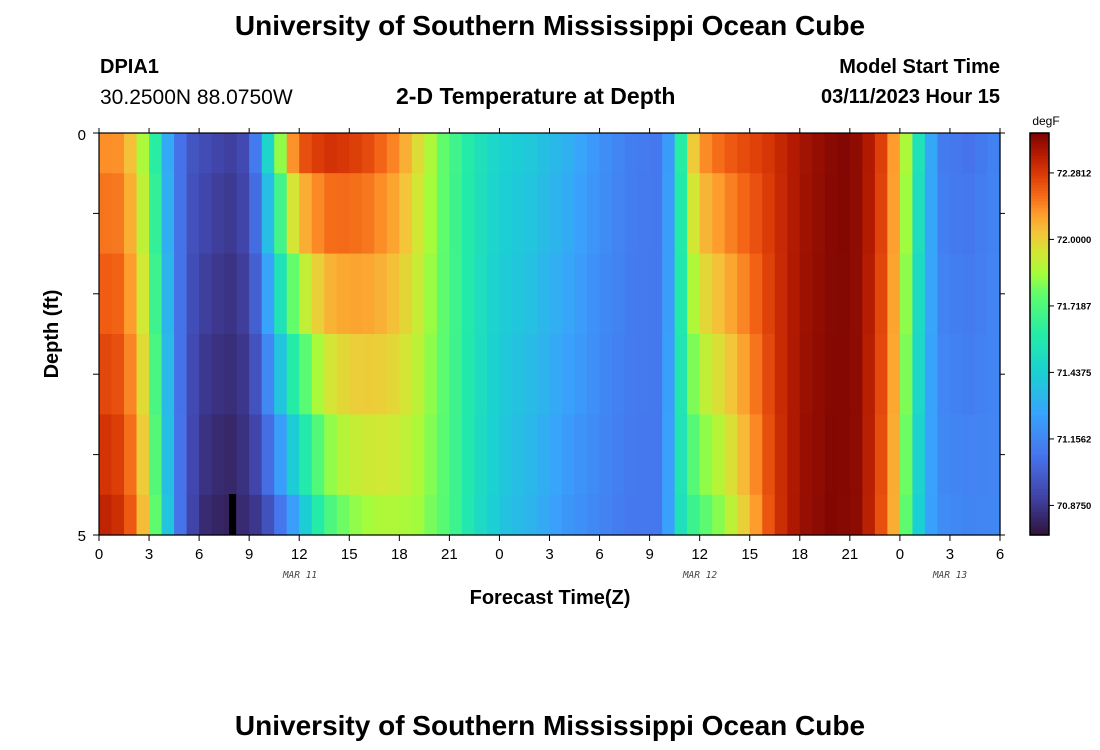  What do you see at coordinates (649, 554) in the screenshot?
I see `x-tick-label: 9` at bounding box center [649, 554].